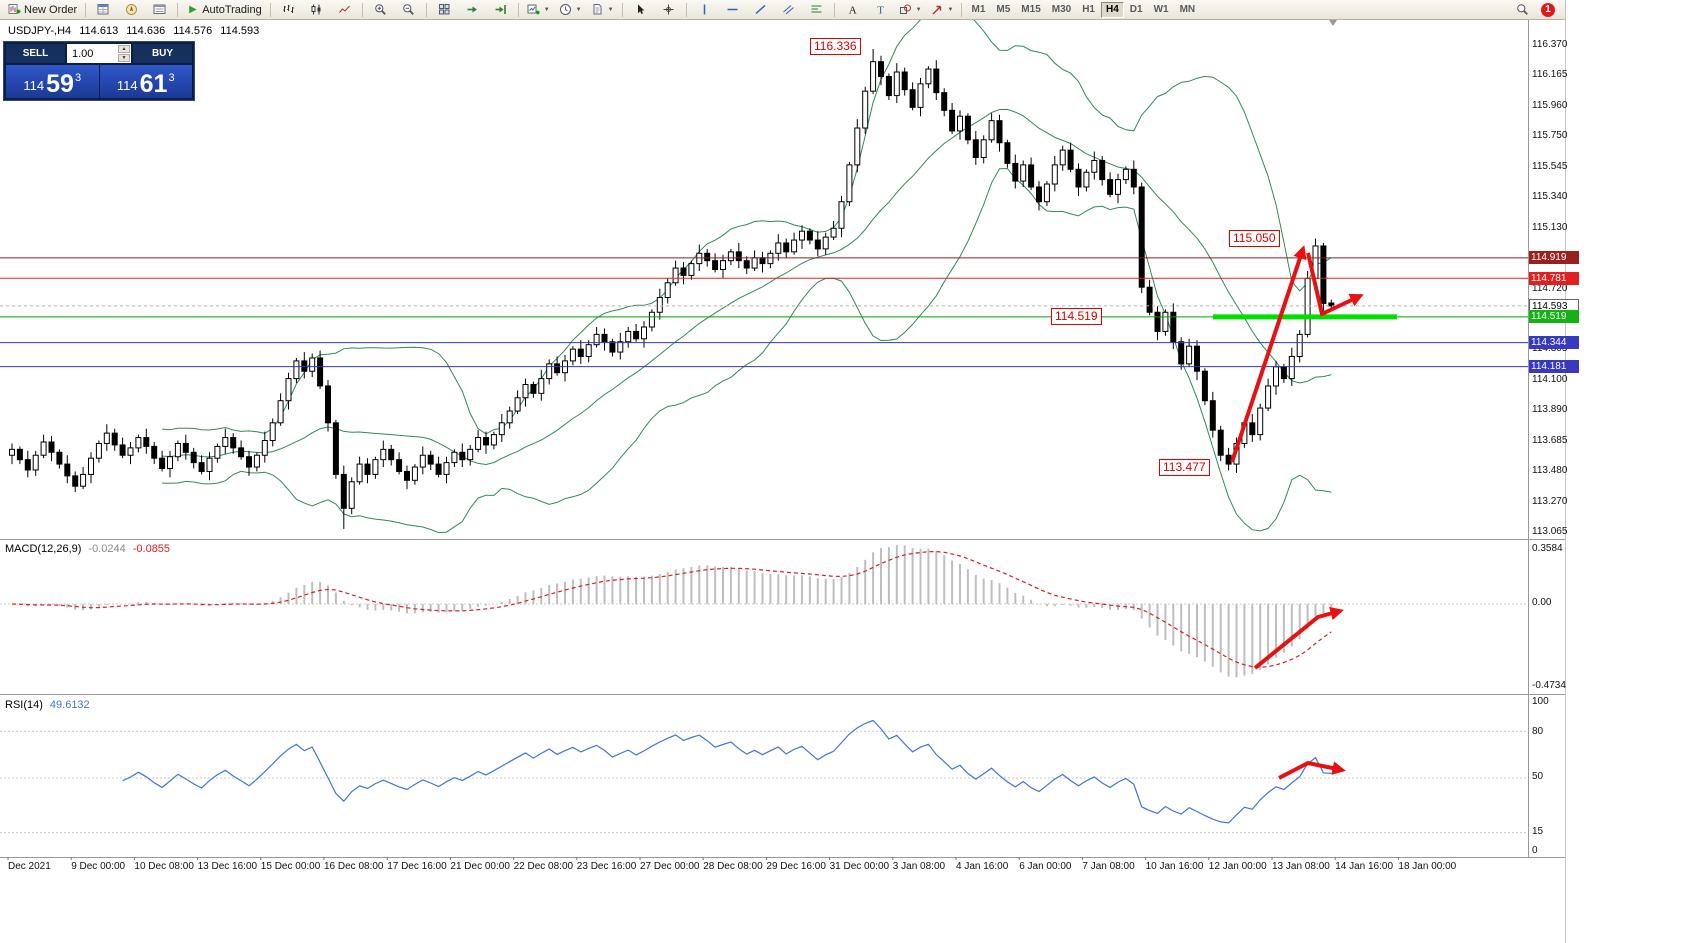  Describe the element at coordinates (880, 9) in the screenshot. I see `label-button: T` at that location.